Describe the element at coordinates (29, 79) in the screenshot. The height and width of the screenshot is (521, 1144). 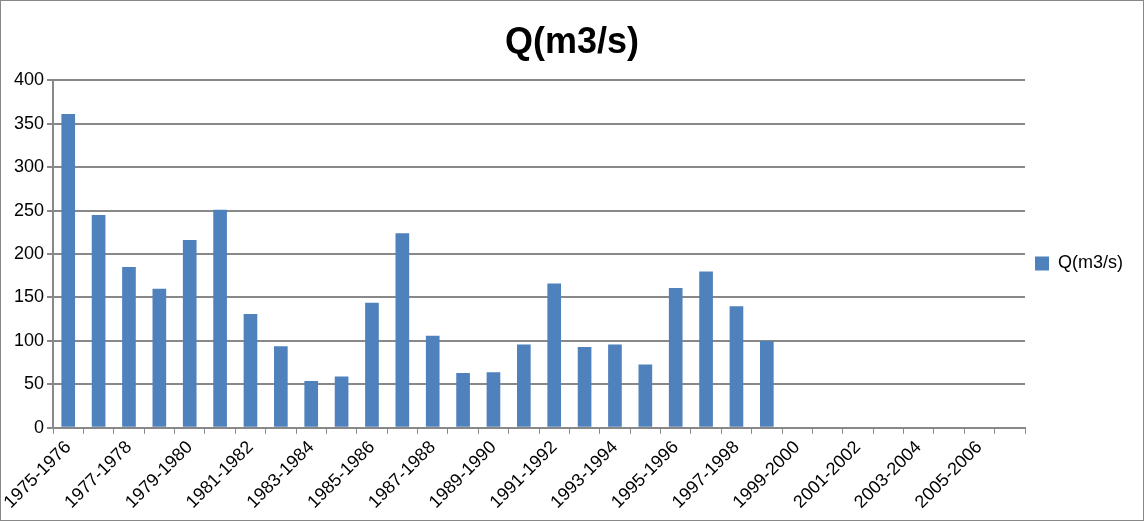
I see `y-tick-label: 400` at that location.